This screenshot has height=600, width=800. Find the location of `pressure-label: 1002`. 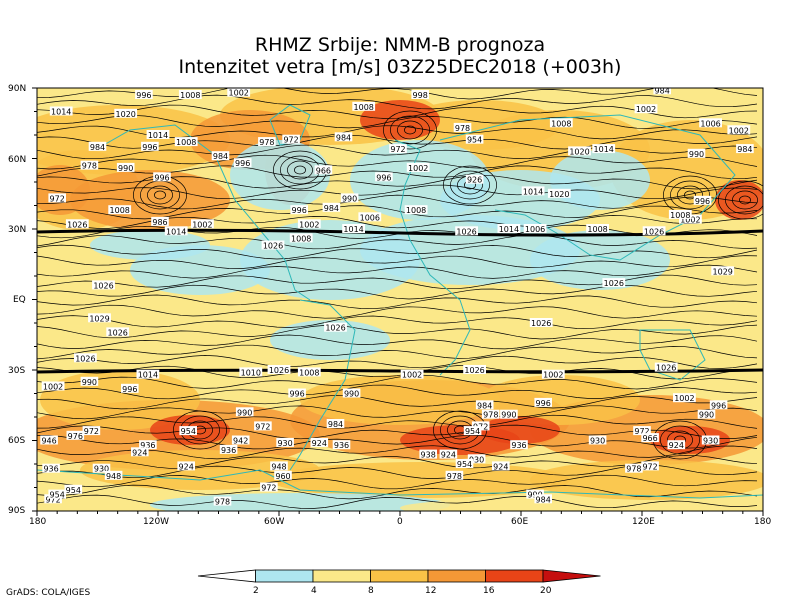

pressure-label: 1002 is located at coordinates (412, 374).